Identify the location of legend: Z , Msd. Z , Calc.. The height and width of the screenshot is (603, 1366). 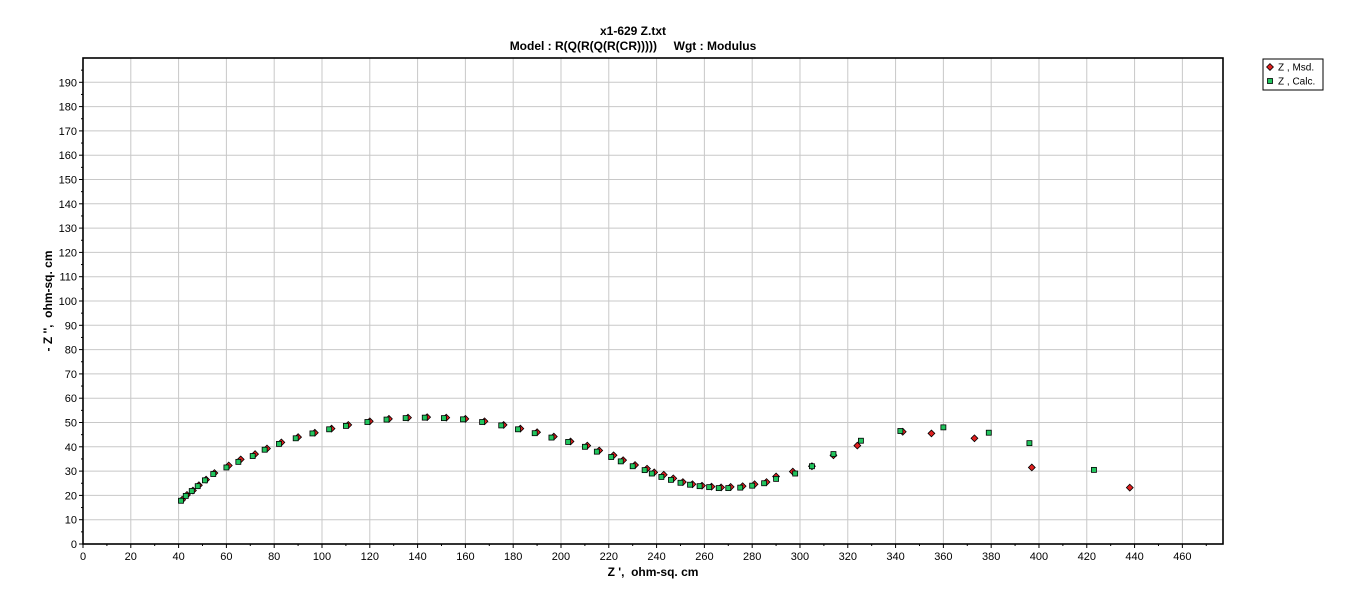
(1293, 74).